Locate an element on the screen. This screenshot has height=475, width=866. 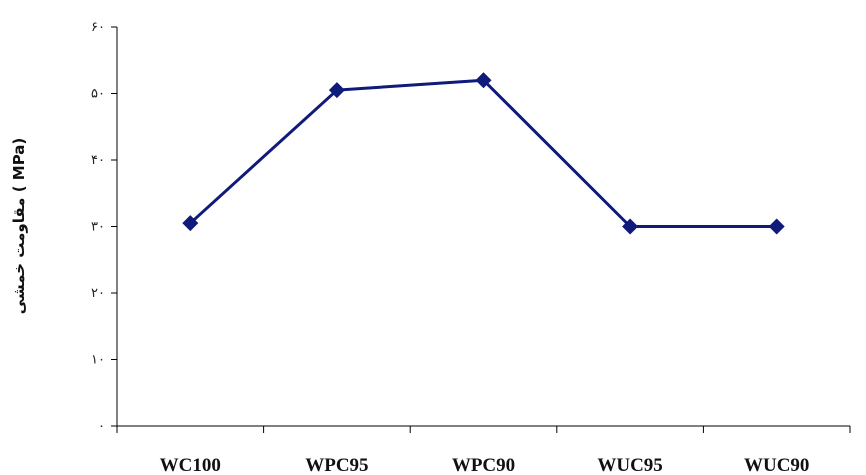
y-tick-label: ۲۰ is located at coordinates (98, 293).